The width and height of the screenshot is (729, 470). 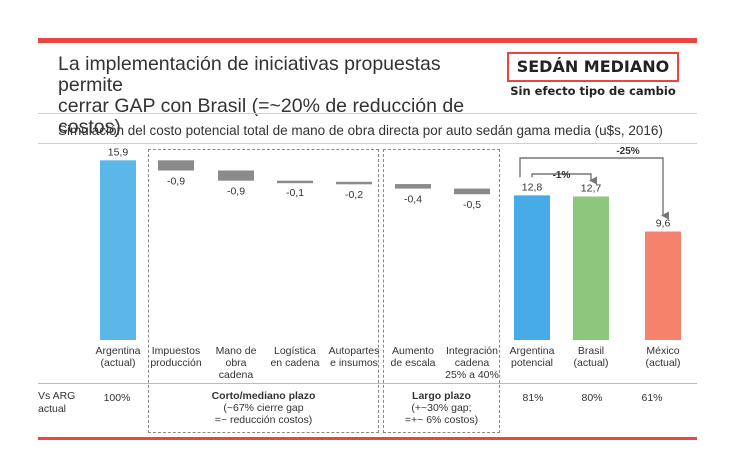 I want to click on category-label-5-0: Aumento, so click(x=413, y=351).